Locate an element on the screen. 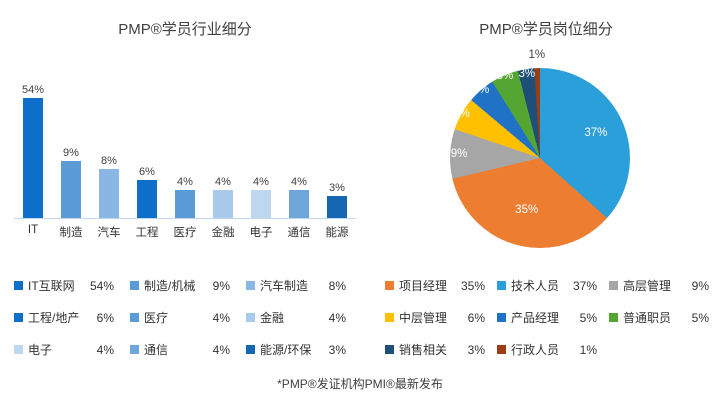  legend-label: 制造/机械 is located at coordinates (170, 286).